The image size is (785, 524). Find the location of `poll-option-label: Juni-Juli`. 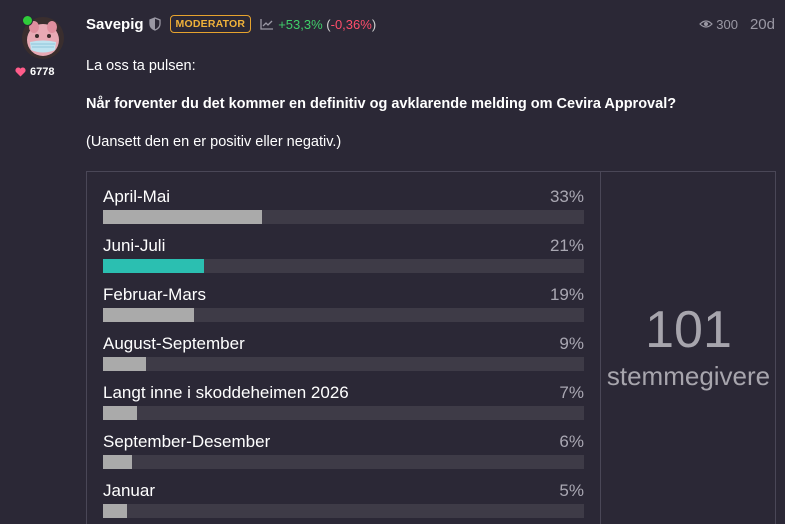

poll-option-label: Juni-Juli is located at coordinates (134, 245).